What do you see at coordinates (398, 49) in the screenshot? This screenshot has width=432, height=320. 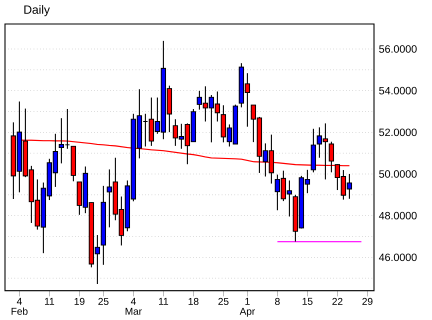 I see `y-tick-label: 56.0000` at bounding box center [398, 49].